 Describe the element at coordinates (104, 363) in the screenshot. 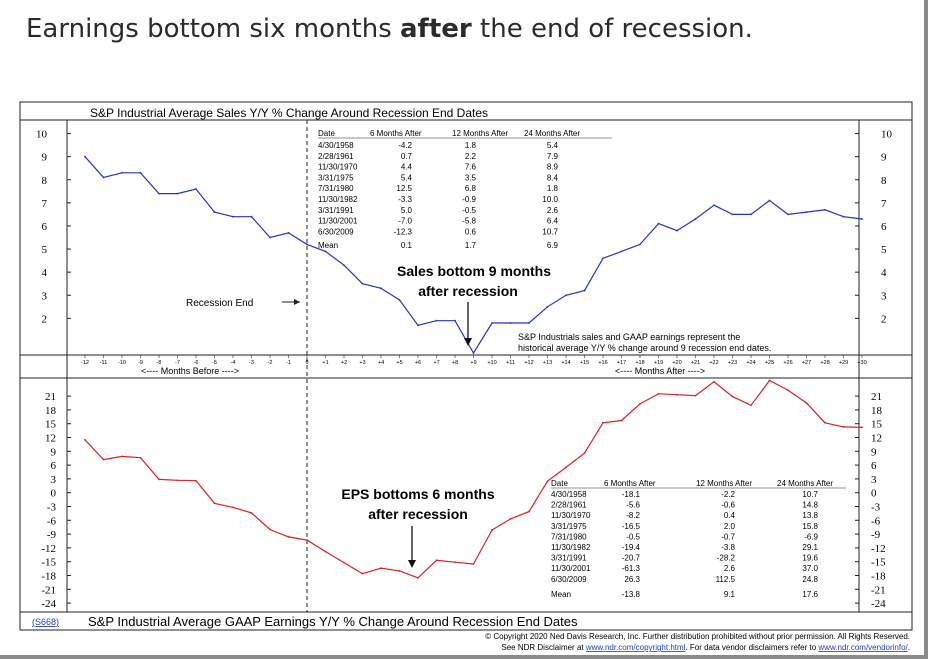

I see `month-tick-label: -11` at that location.